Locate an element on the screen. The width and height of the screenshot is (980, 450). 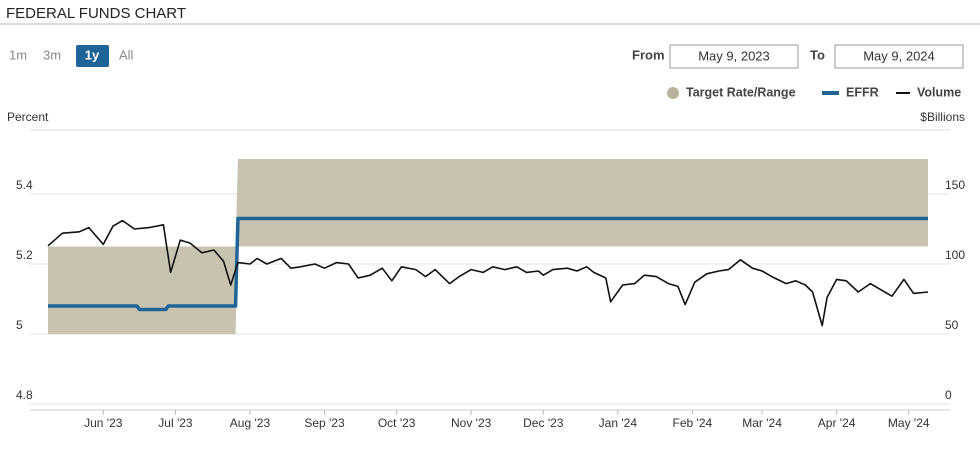
x-tick-label: Mar '24 is located at coordinates (762, 423).